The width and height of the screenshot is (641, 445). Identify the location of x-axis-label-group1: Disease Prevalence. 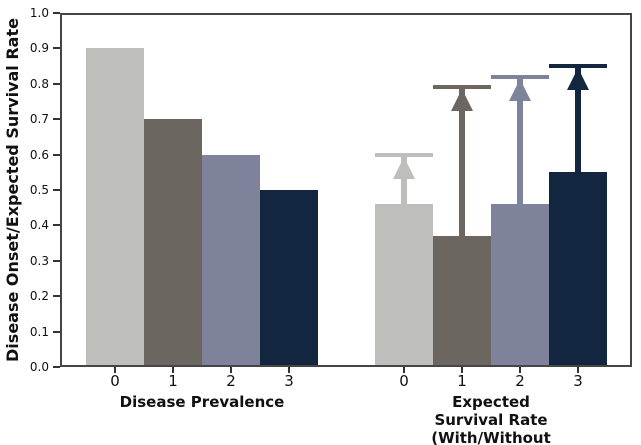
(202, 402).